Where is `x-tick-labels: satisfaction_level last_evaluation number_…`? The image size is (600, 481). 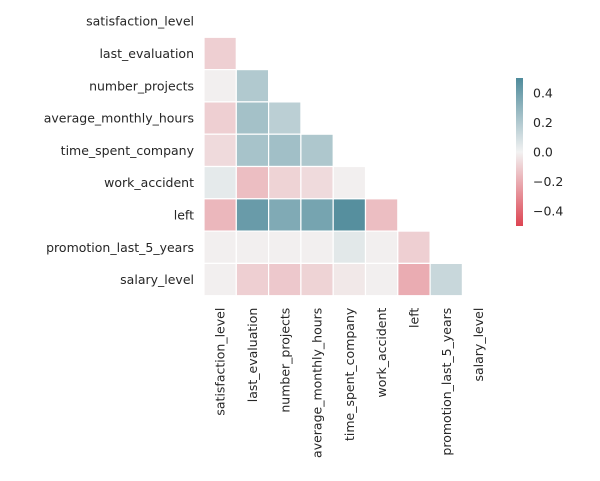 x-tick-labels: satisfaction_level last_evaluation number_… is located at coordinates (349, 382).